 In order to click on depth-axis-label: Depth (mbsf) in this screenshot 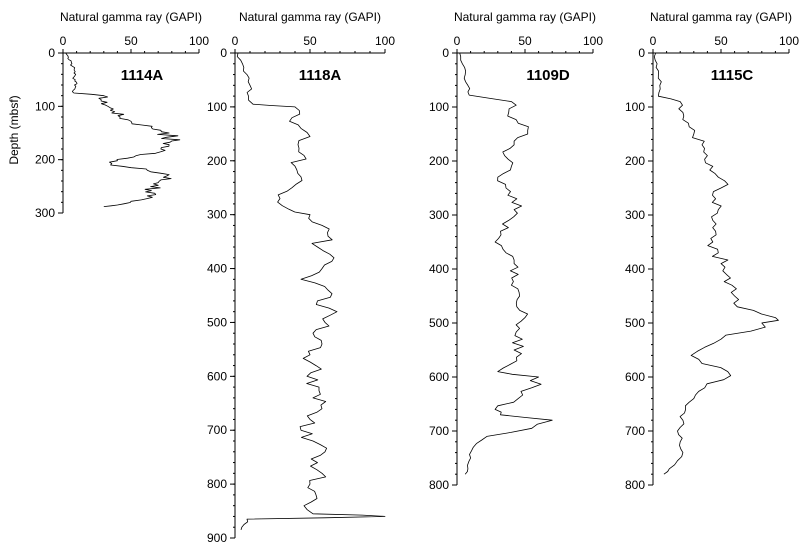, I will do `click(14, 129)`.